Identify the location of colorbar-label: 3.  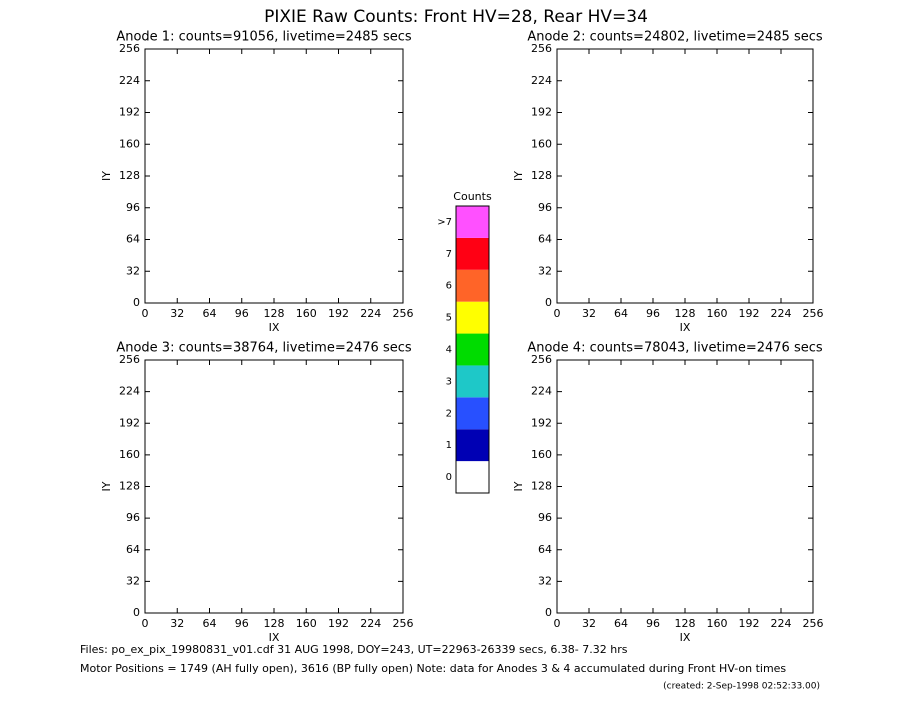
(449, 381).